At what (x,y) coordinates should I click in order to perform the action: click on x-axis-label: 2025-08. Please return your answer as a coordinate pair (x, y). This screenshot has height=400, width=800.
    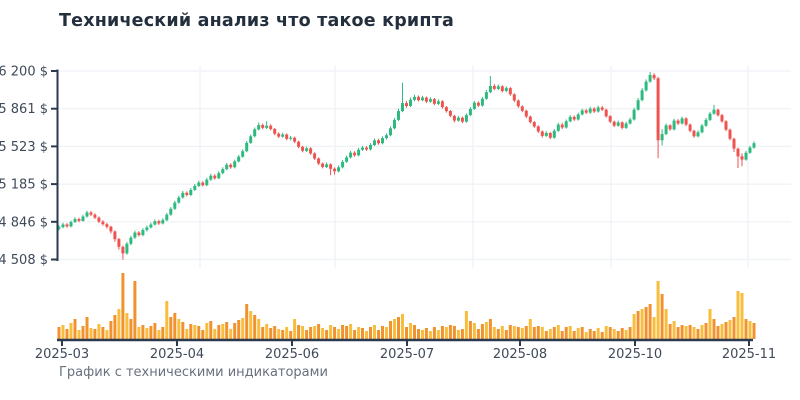
    Looking at the image, I should click on (520, 354).